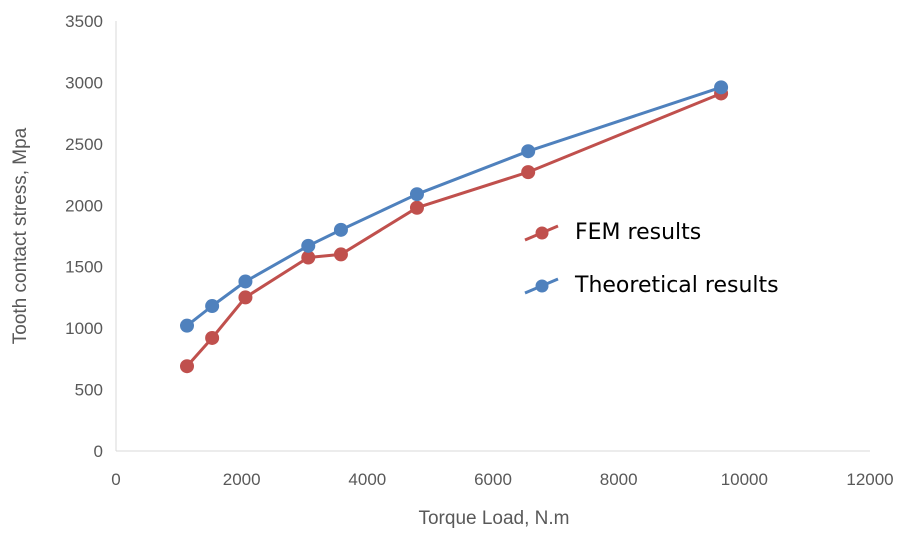 This screenshot has height=533, width=901. What do you see at coordinates (619, 479) in the screenshot?
I see `x-tick-label: 8000` at bounding box center [619, 479].